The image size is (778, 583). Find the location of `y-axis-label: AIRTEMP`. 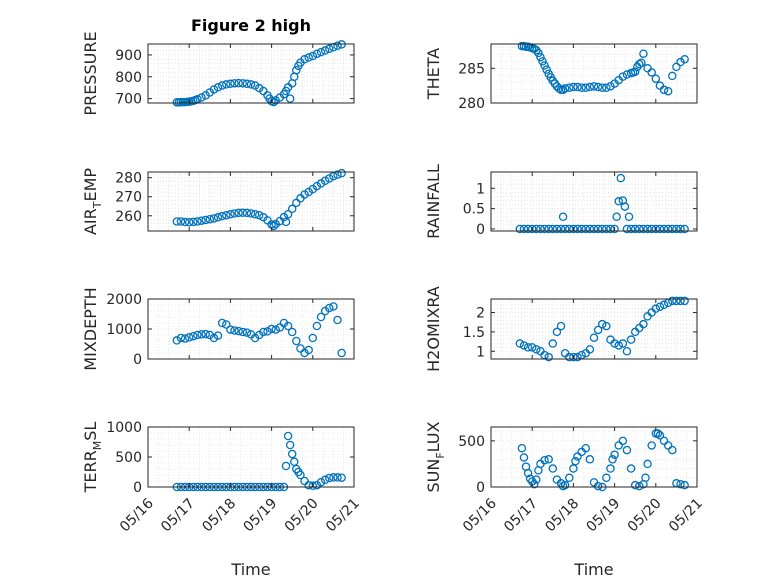

y-axis-label: AIRTEMP is located at coordinates (92, 201).